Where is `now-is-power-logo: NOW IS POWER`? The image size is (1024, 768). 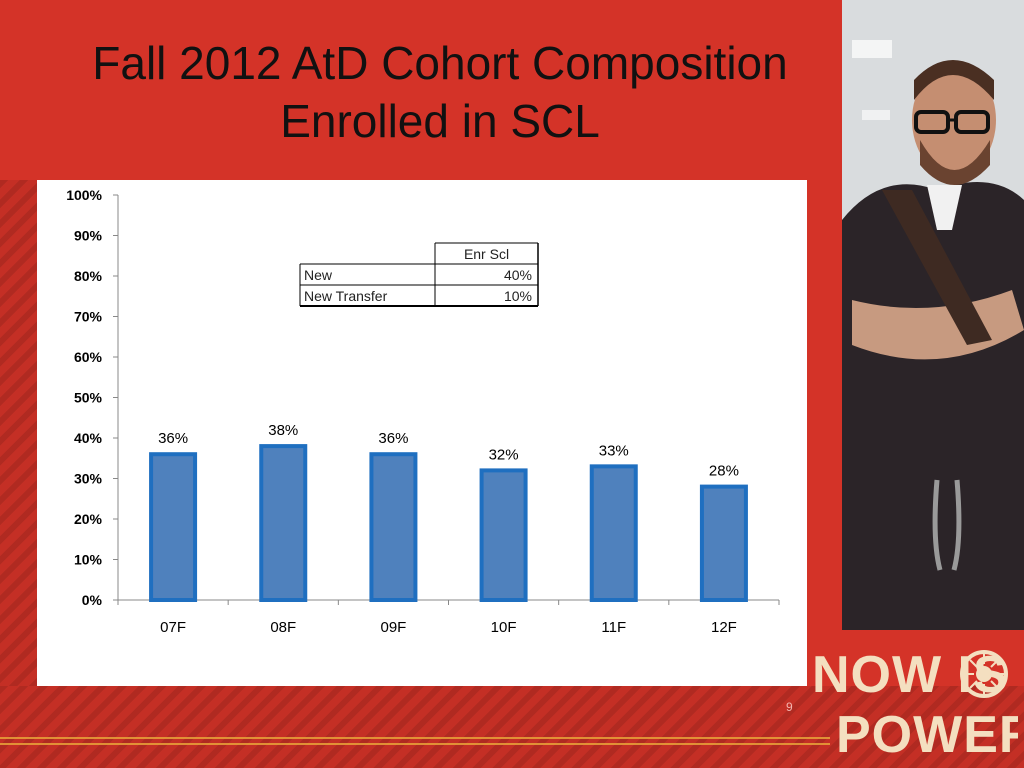
now-is-power-logo: NOW IS POWER is located at coordinates (916, 702).